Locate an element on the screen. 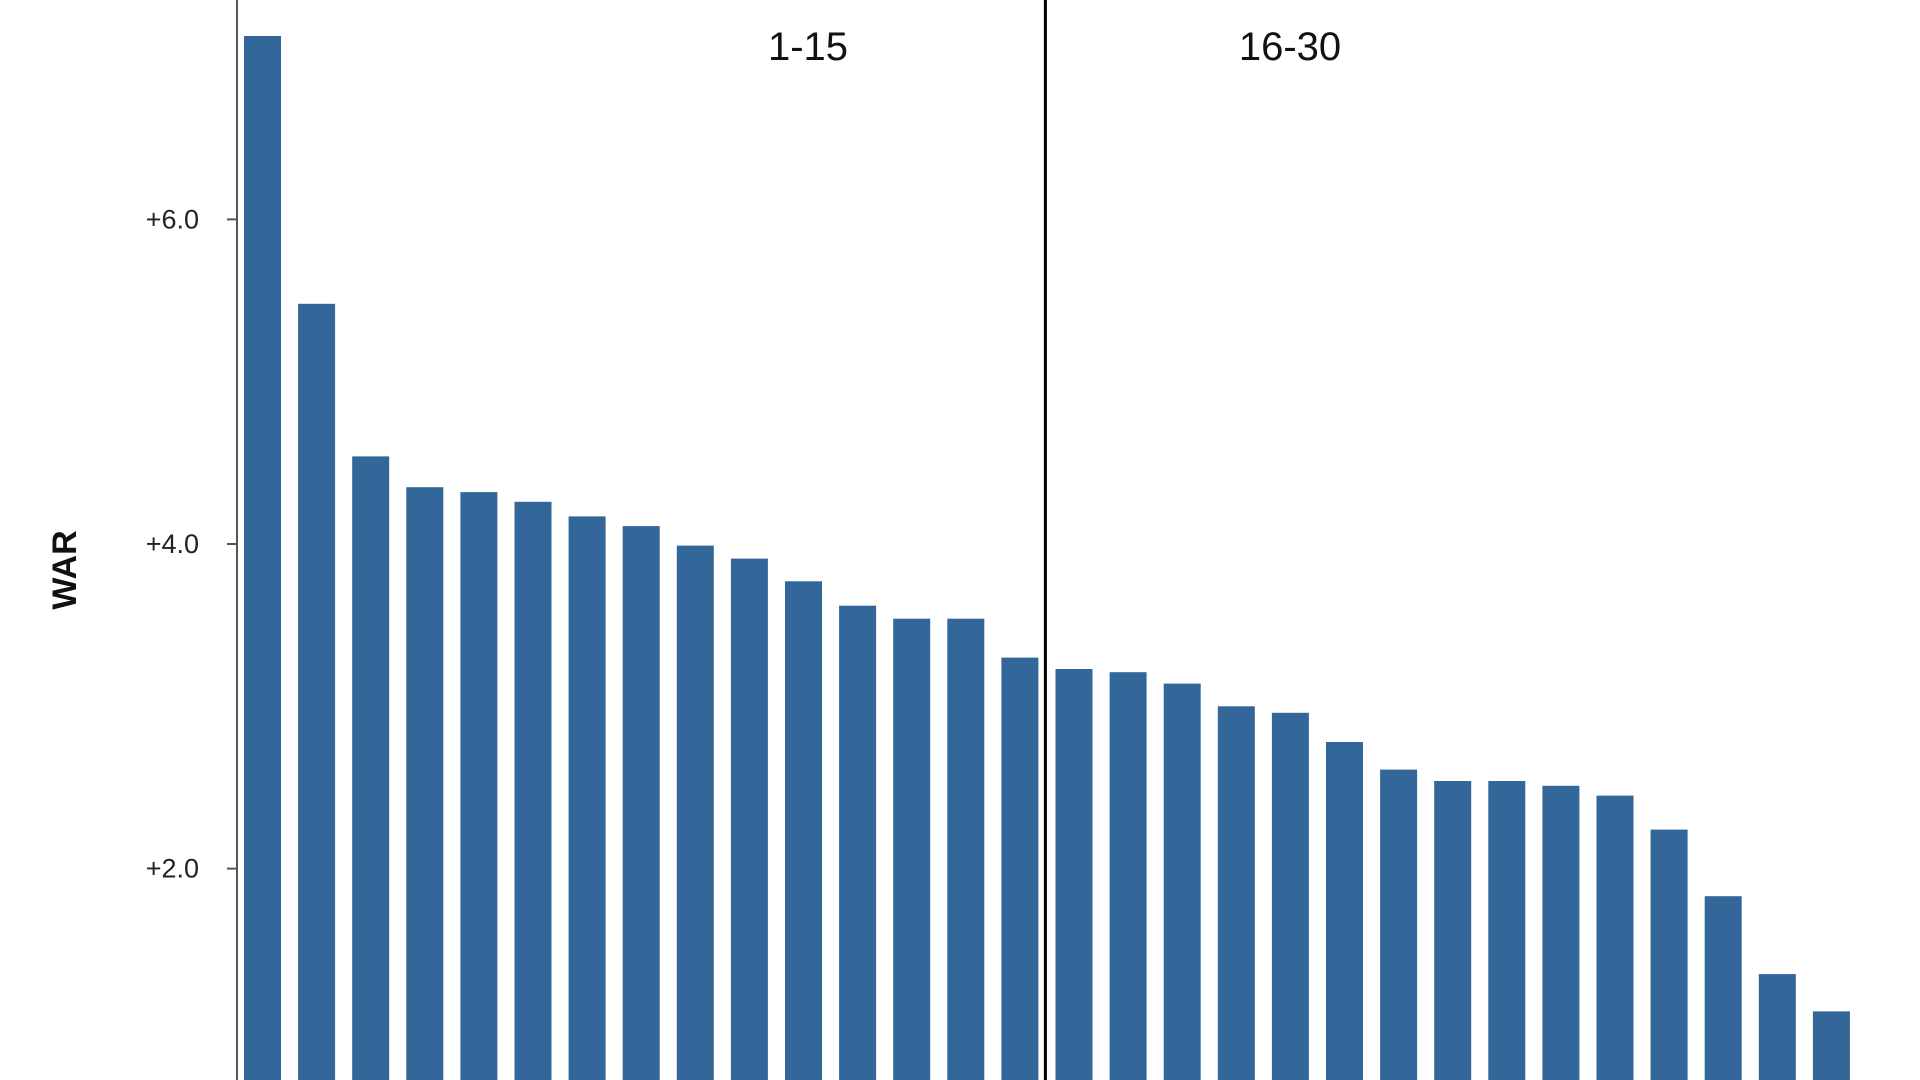  y-ticks-layer: +2.0 +4.0 +6.0 is located at coordinates (191, 544).